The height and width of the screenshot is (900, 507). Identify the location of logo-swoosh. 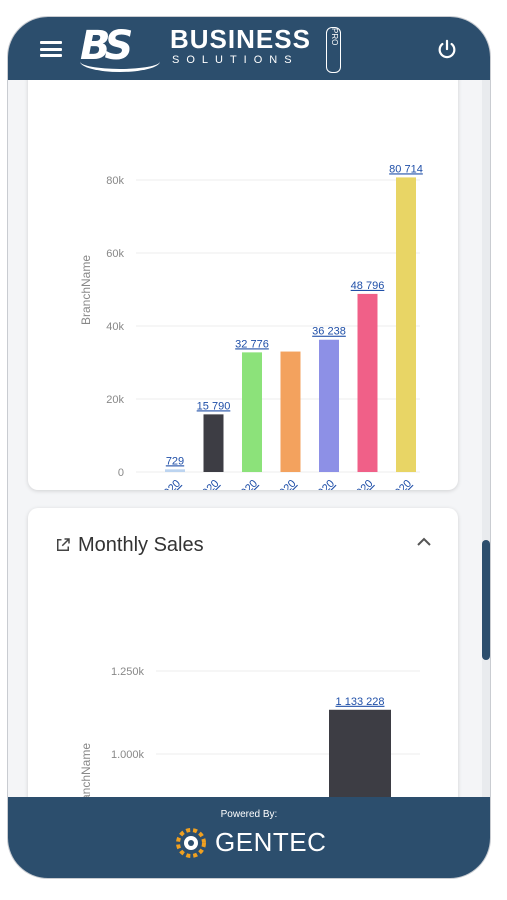
(120, 61).